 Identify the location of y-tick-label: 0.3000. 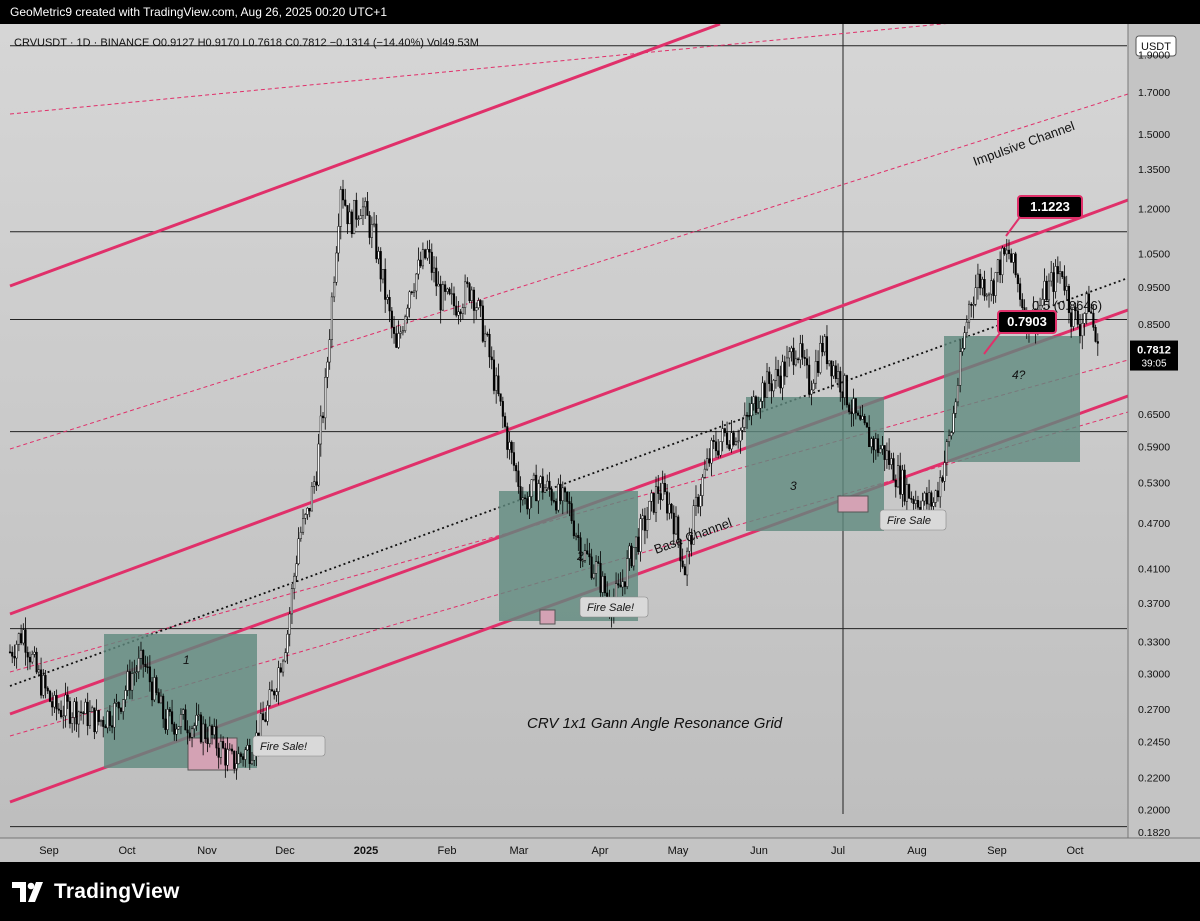
(1154, 674).